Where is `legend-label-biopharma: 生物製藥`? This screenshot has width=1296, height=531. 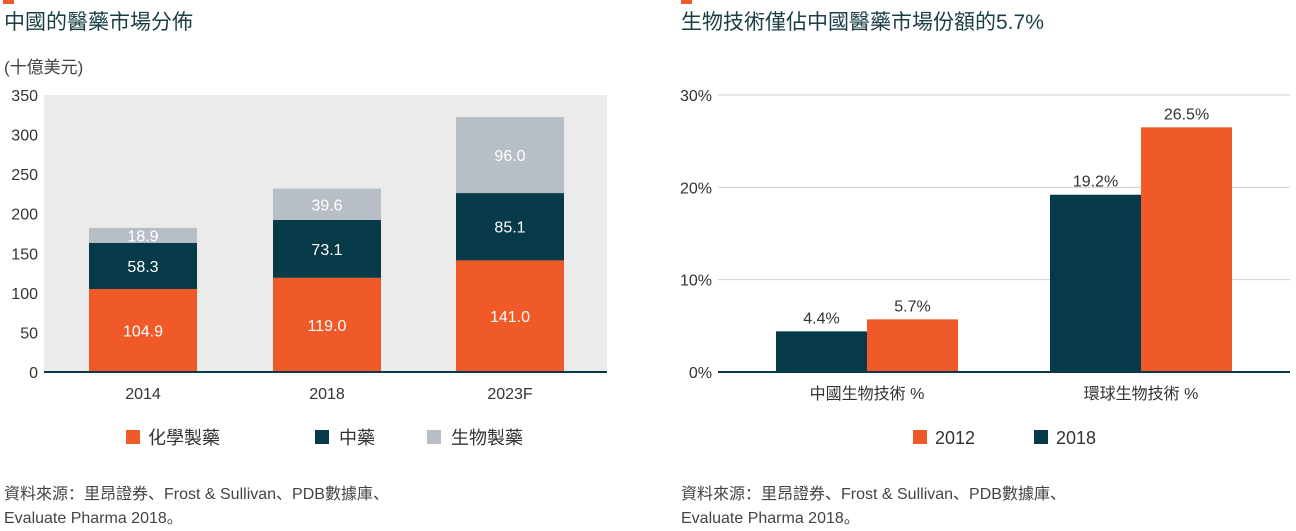 legend-label-biopharma: 生物製藥 is located at coordinates (487, 438).